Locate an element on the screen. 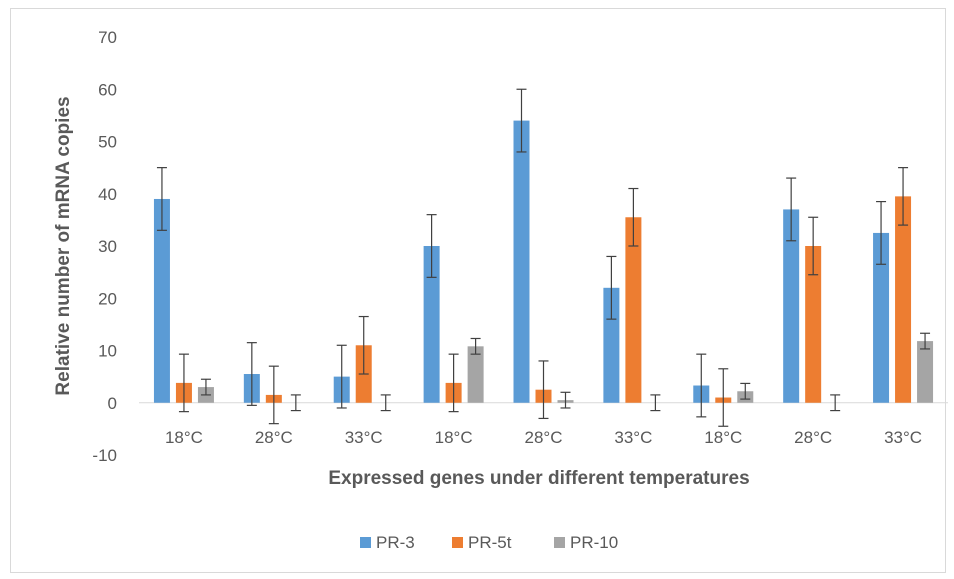  legend-item-pr-3: PR-3 is located at coordinates (387, 542).